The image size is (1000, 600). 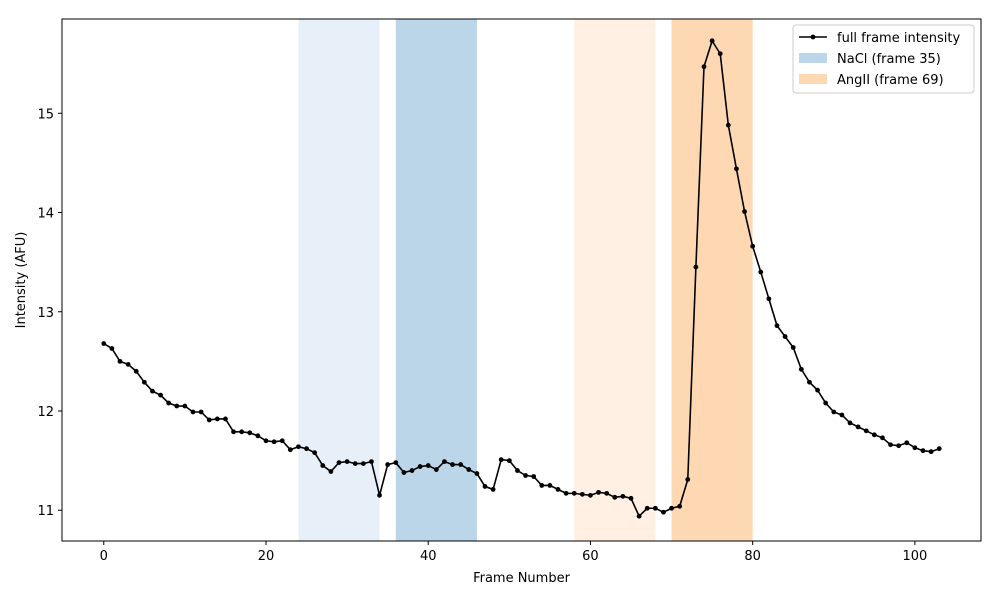 I want to click on y-tick-label: 13, so click(x=45, y=313).